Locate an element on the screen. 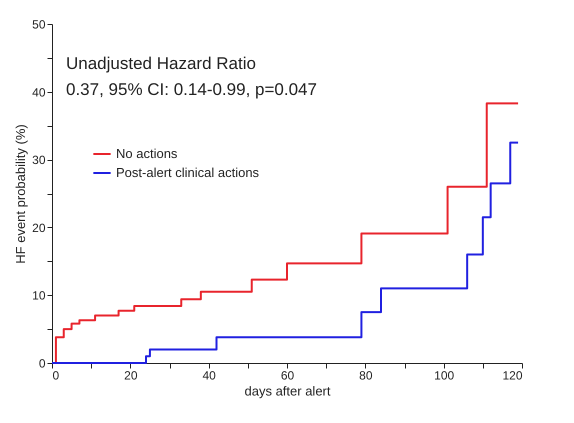 Image resolution: width=574 pixels, height=423 pixels. x-axis-title: days after alert is located at coordinates (287, 391).